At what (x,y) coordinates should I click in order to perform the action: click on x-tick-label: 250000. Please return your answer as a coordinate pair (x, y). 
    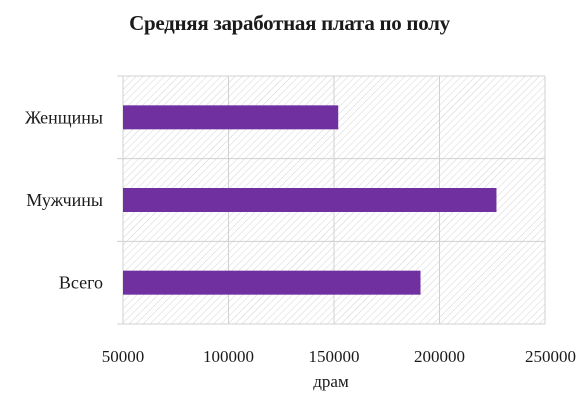
    Looking at the image, I should click on (550, 356).